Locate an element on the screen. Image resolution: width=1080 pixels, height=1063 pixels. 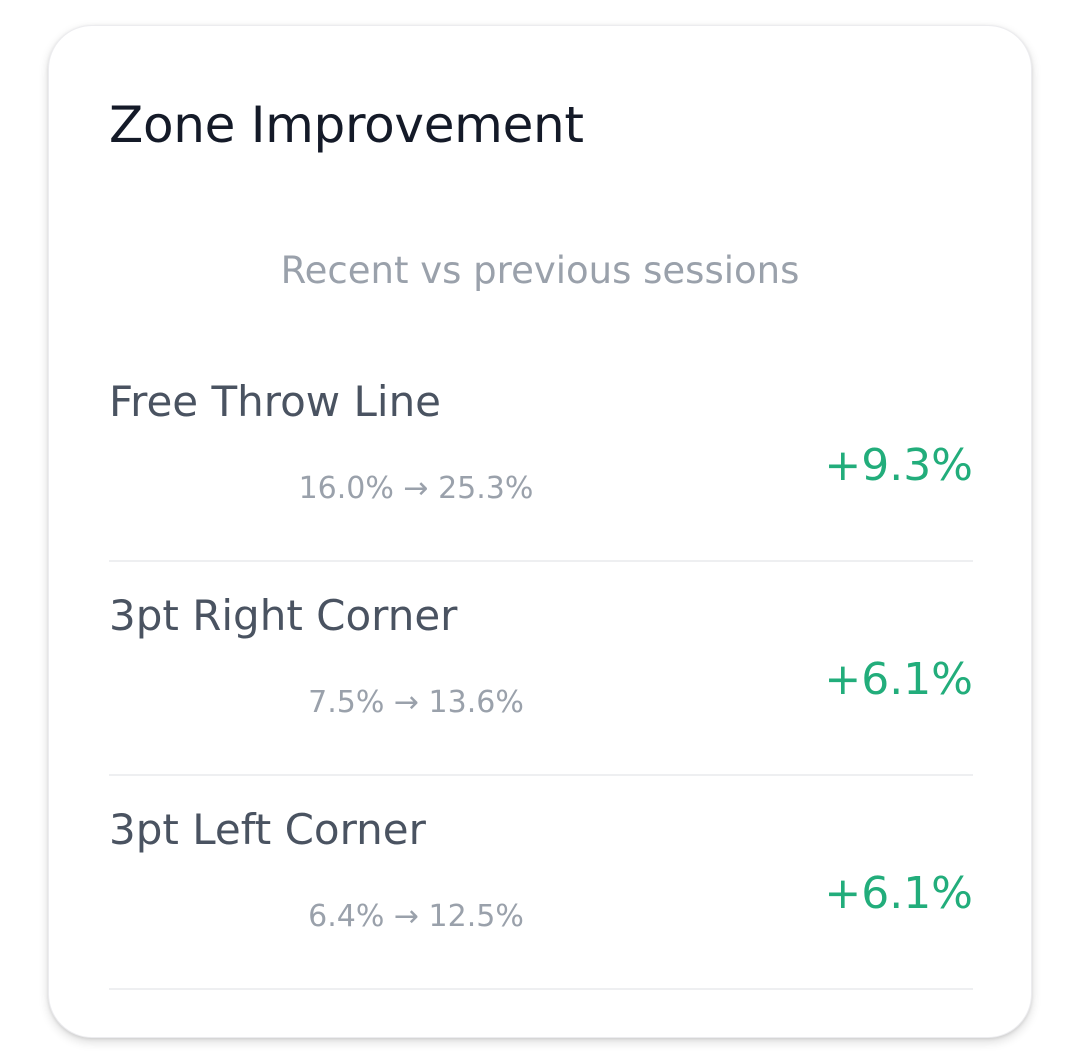
zone-name: Free Throw Line is located at coordinates (275, 401).